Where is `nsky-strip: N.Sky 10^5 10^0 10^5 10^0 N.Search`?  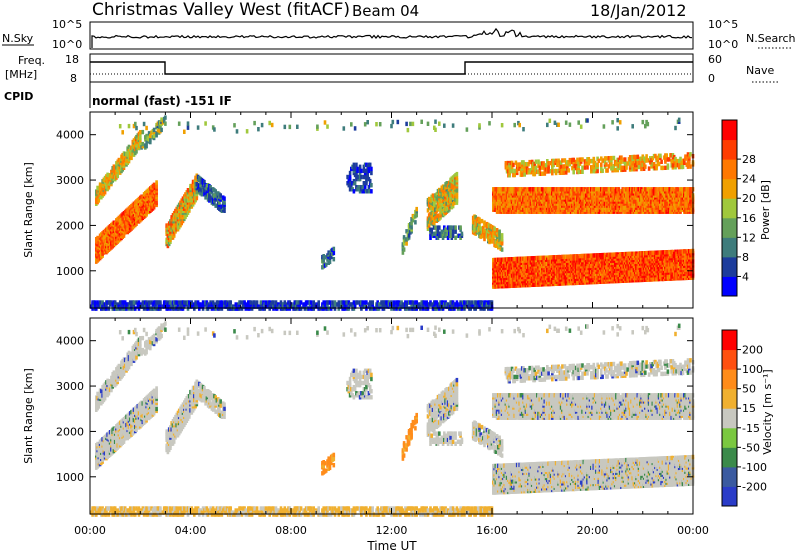 nsky-strip: N.Sky 10^5 10^0 10^5 10^0 N.Search is located at coordinates (399, 34).